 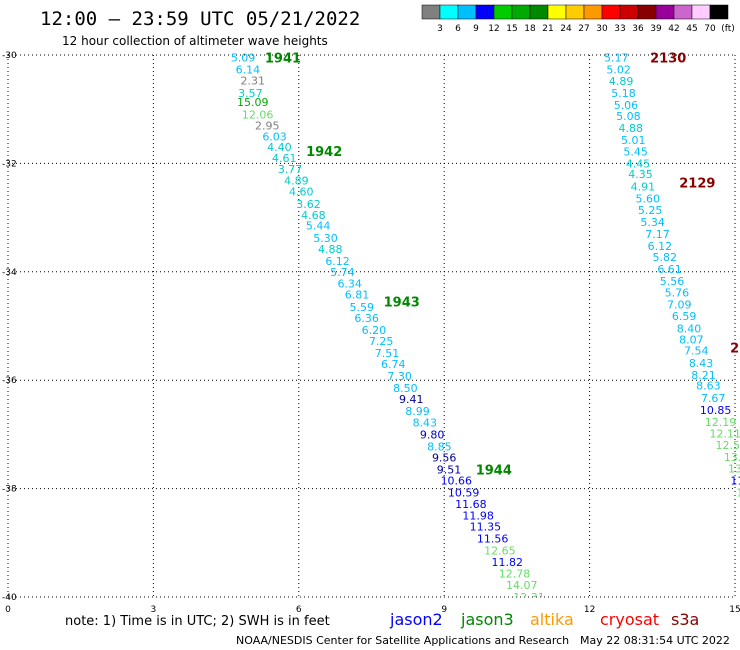 What do you see at coordinates (9, 273) in the screenshot?
I see `y-tick-label: -34` at bounding box center [9, 273].